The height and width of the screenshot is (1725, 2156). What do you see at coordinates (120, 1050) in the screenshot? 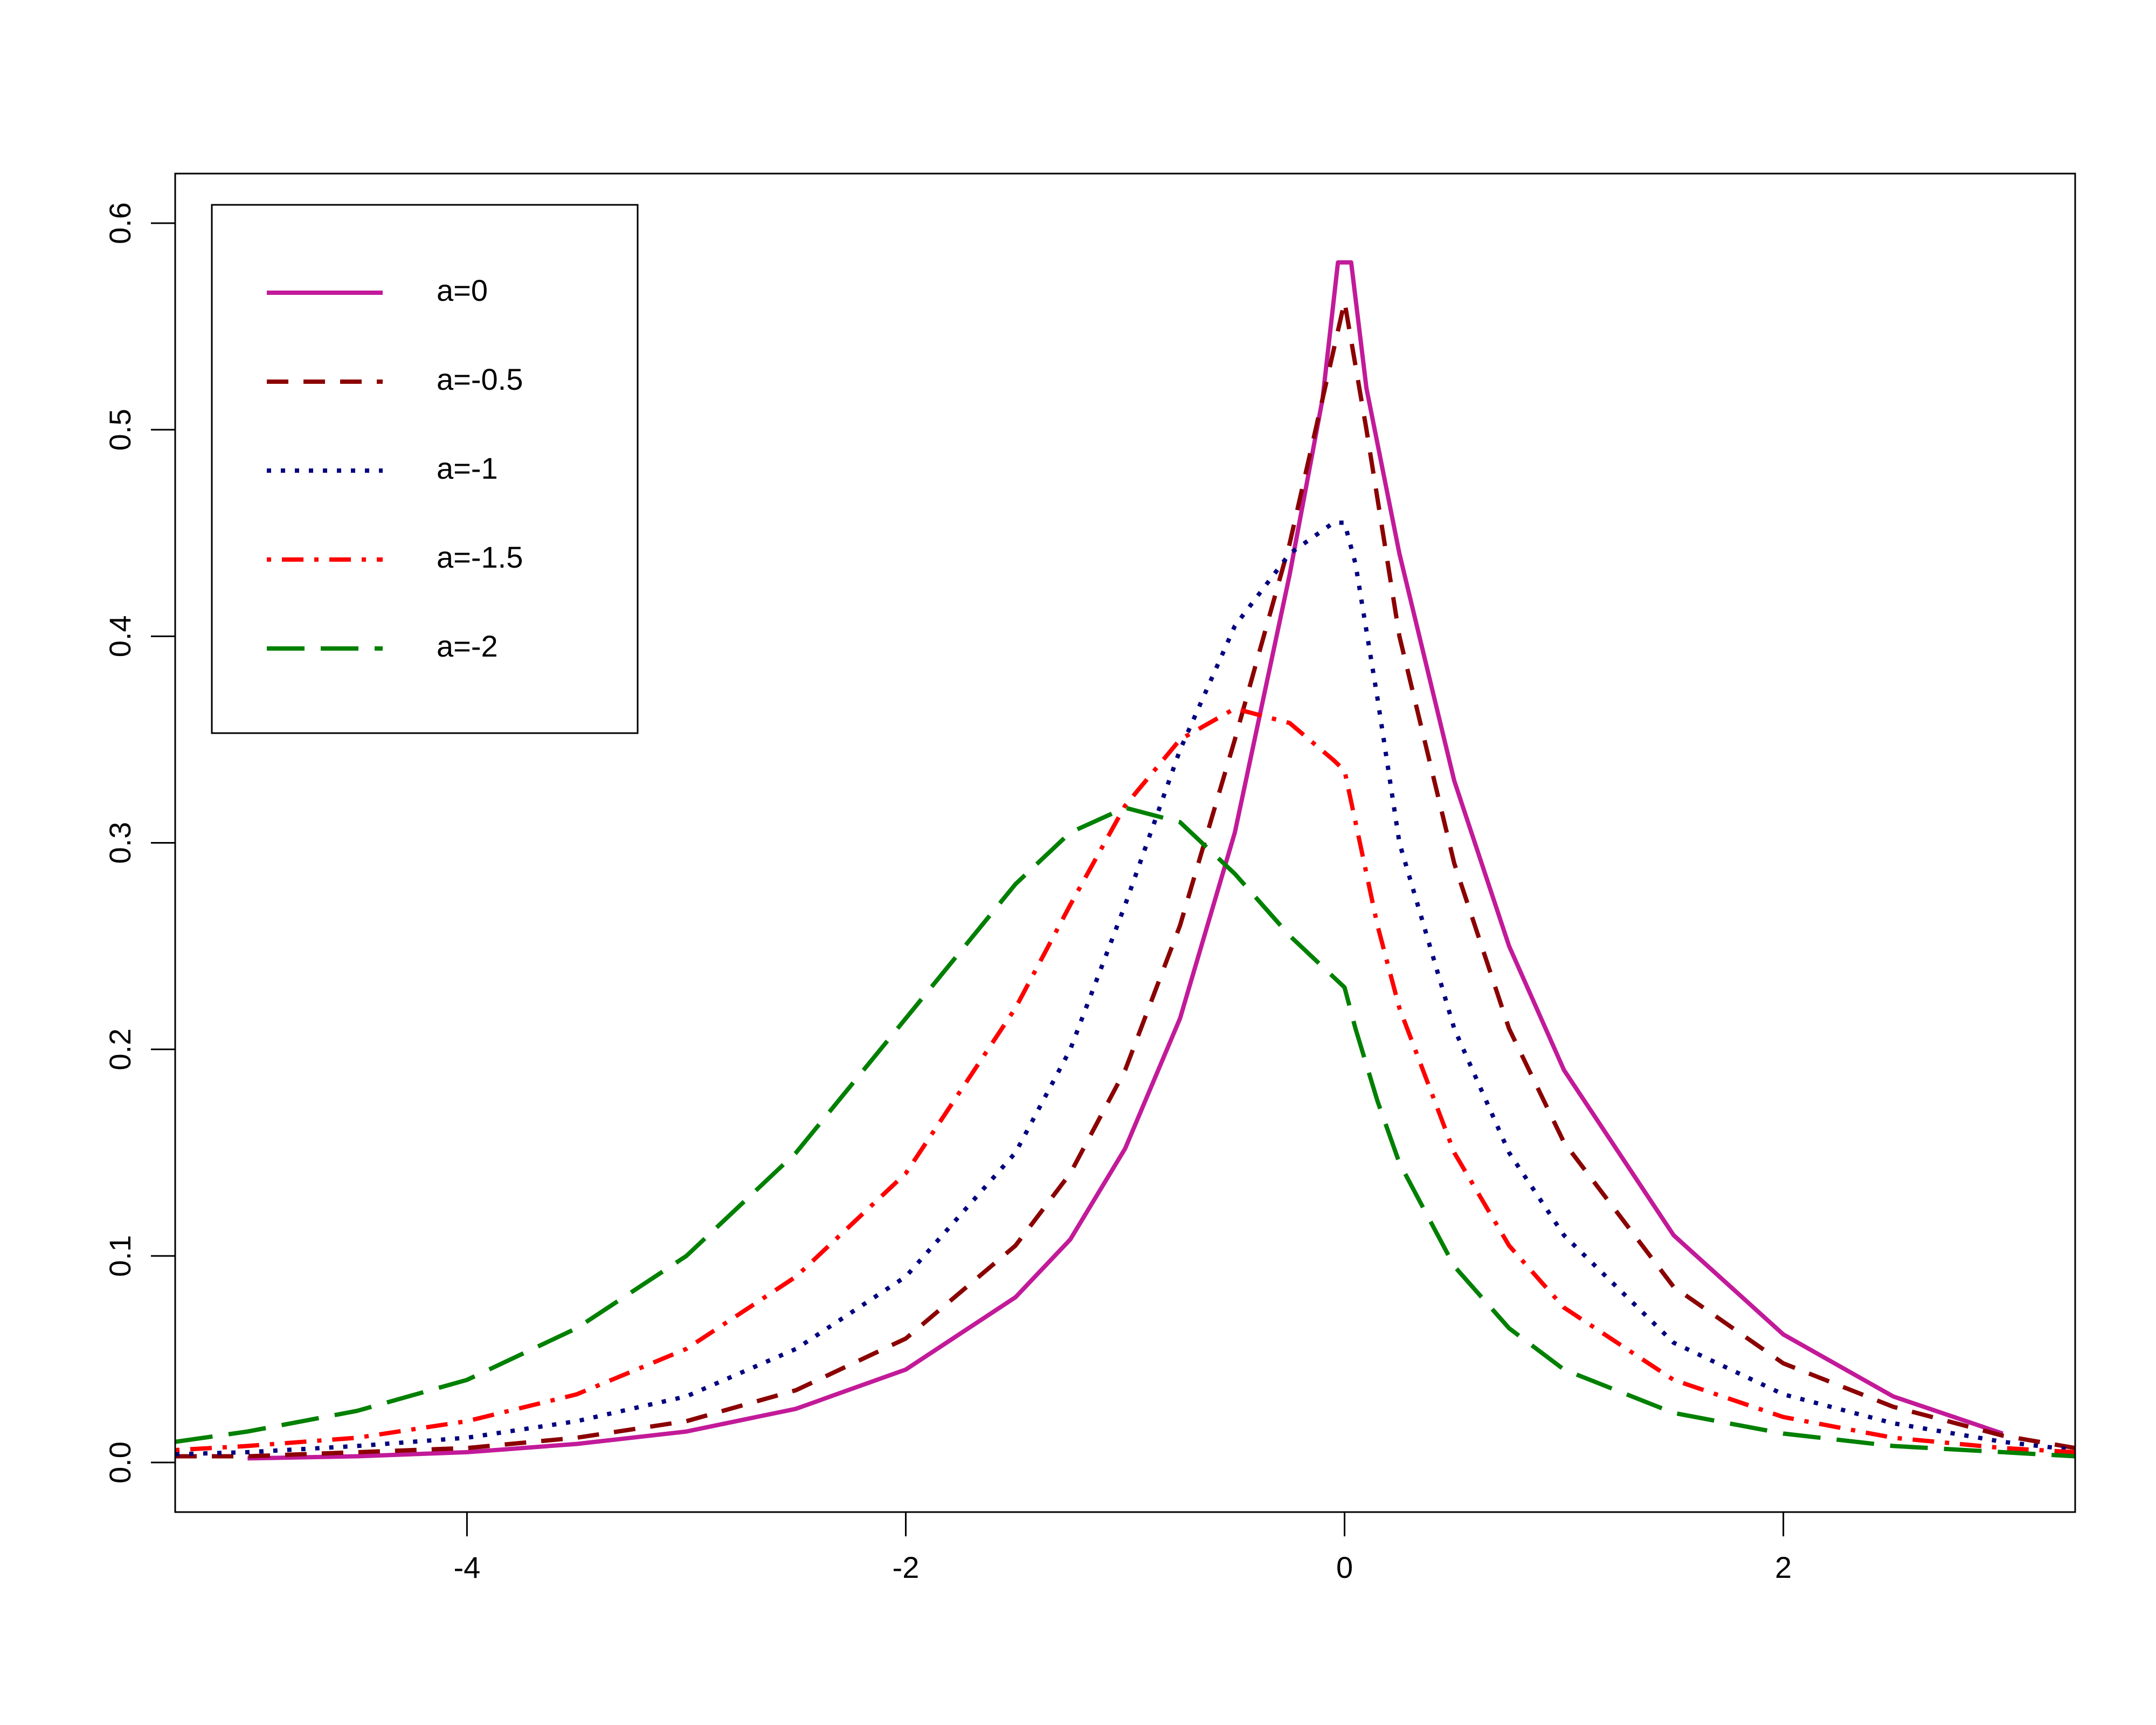
I see `y-tick-label: 0.2` at bounding box center [120, 1050].